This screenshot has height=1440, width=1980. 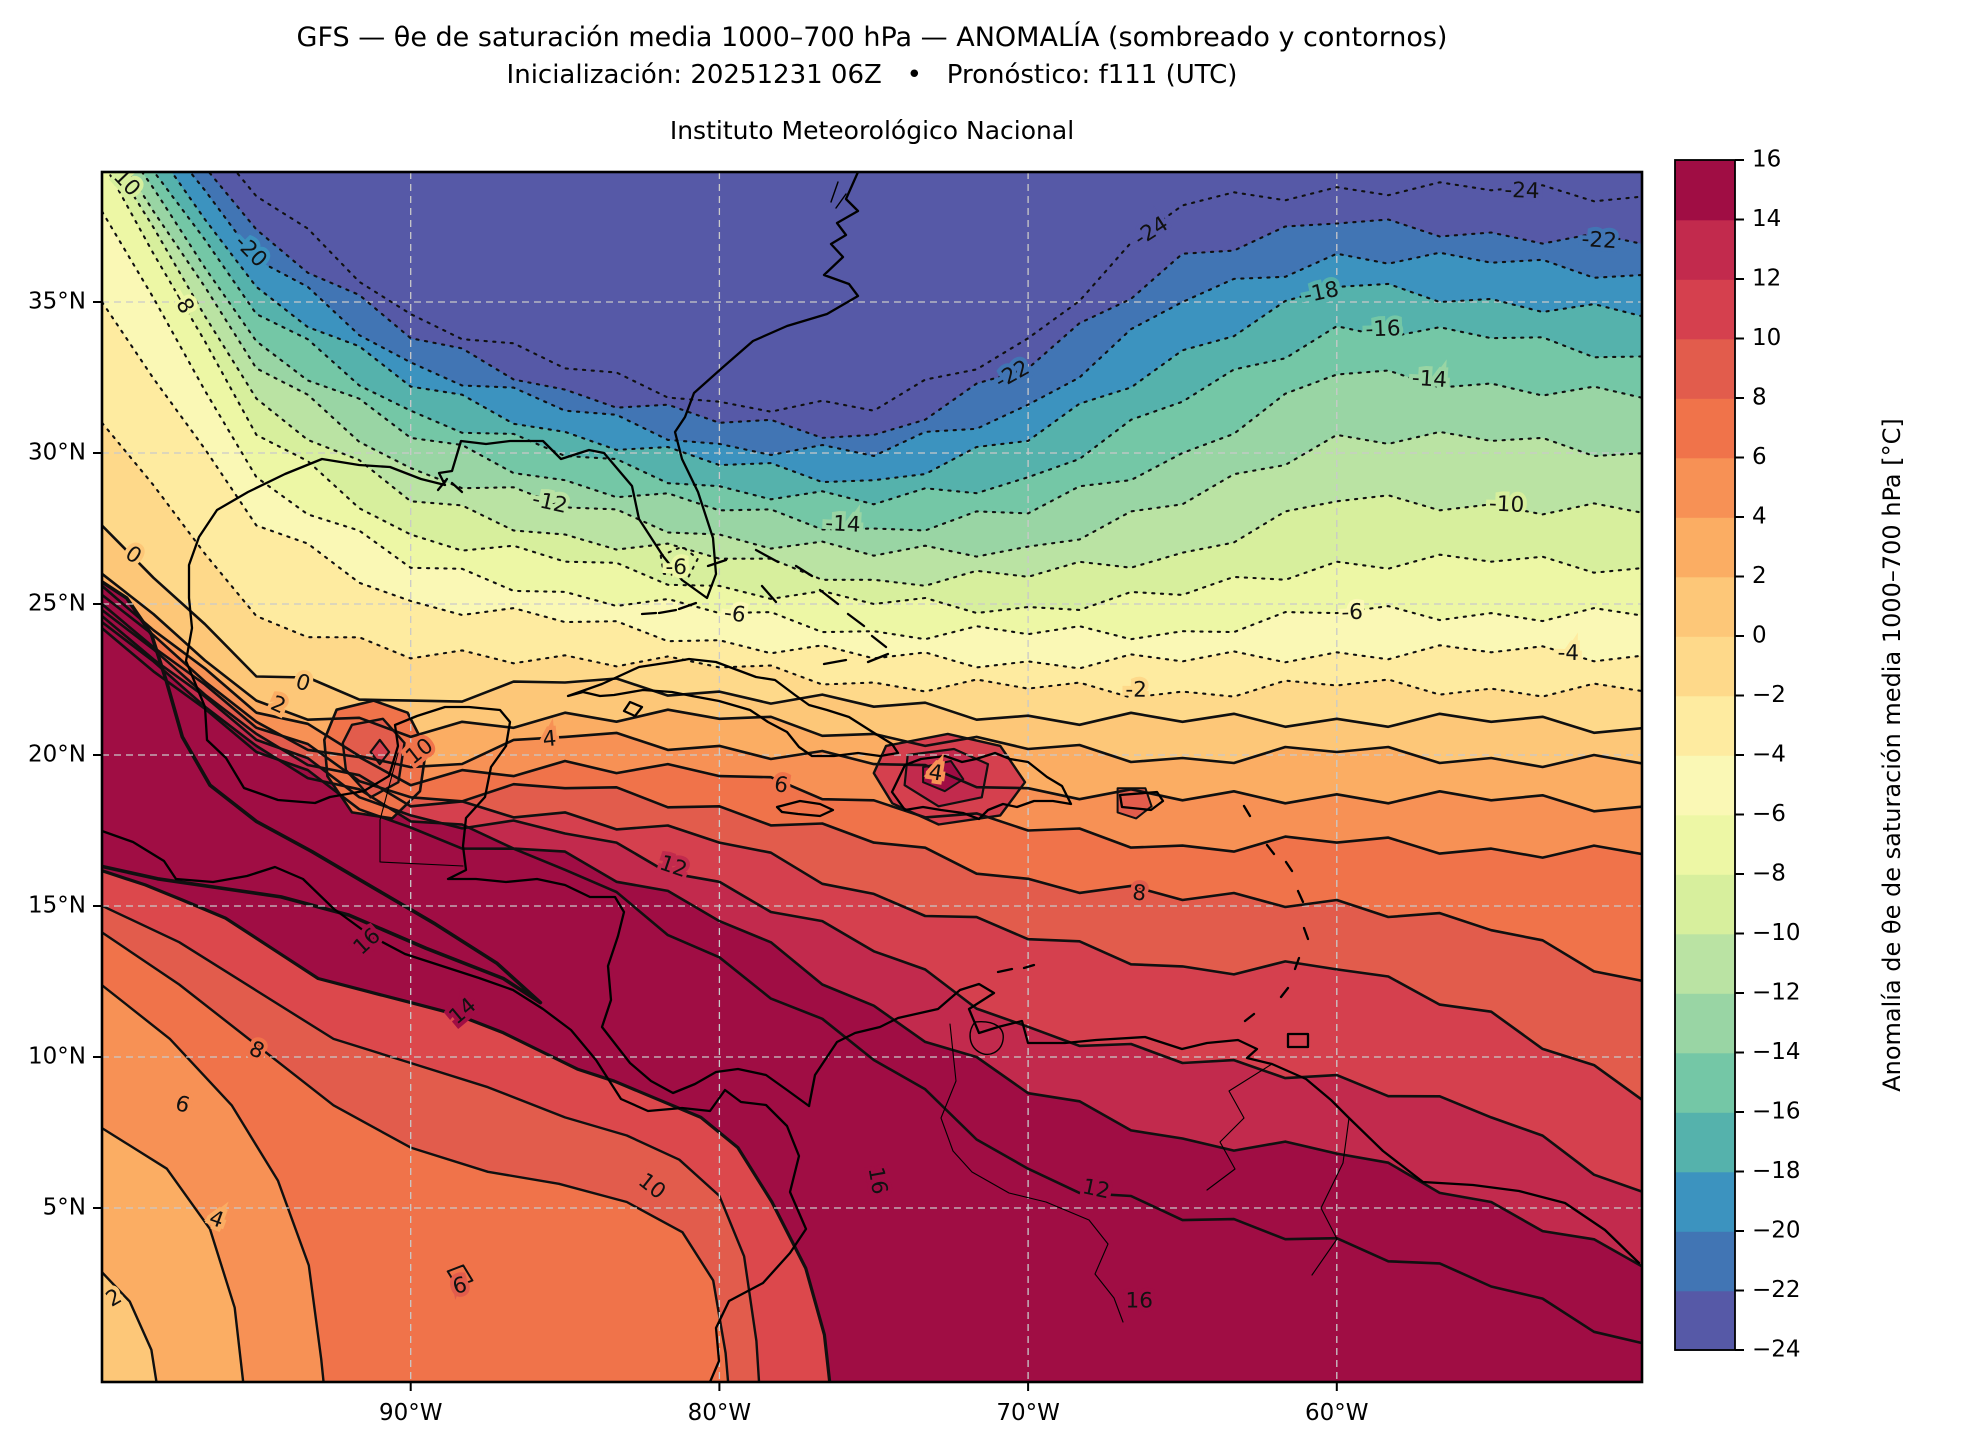 What do you see at coordinates (1507, 504) in the screenshot?
I see `contour-label--10: -10` at bounding box center [1507, 504].